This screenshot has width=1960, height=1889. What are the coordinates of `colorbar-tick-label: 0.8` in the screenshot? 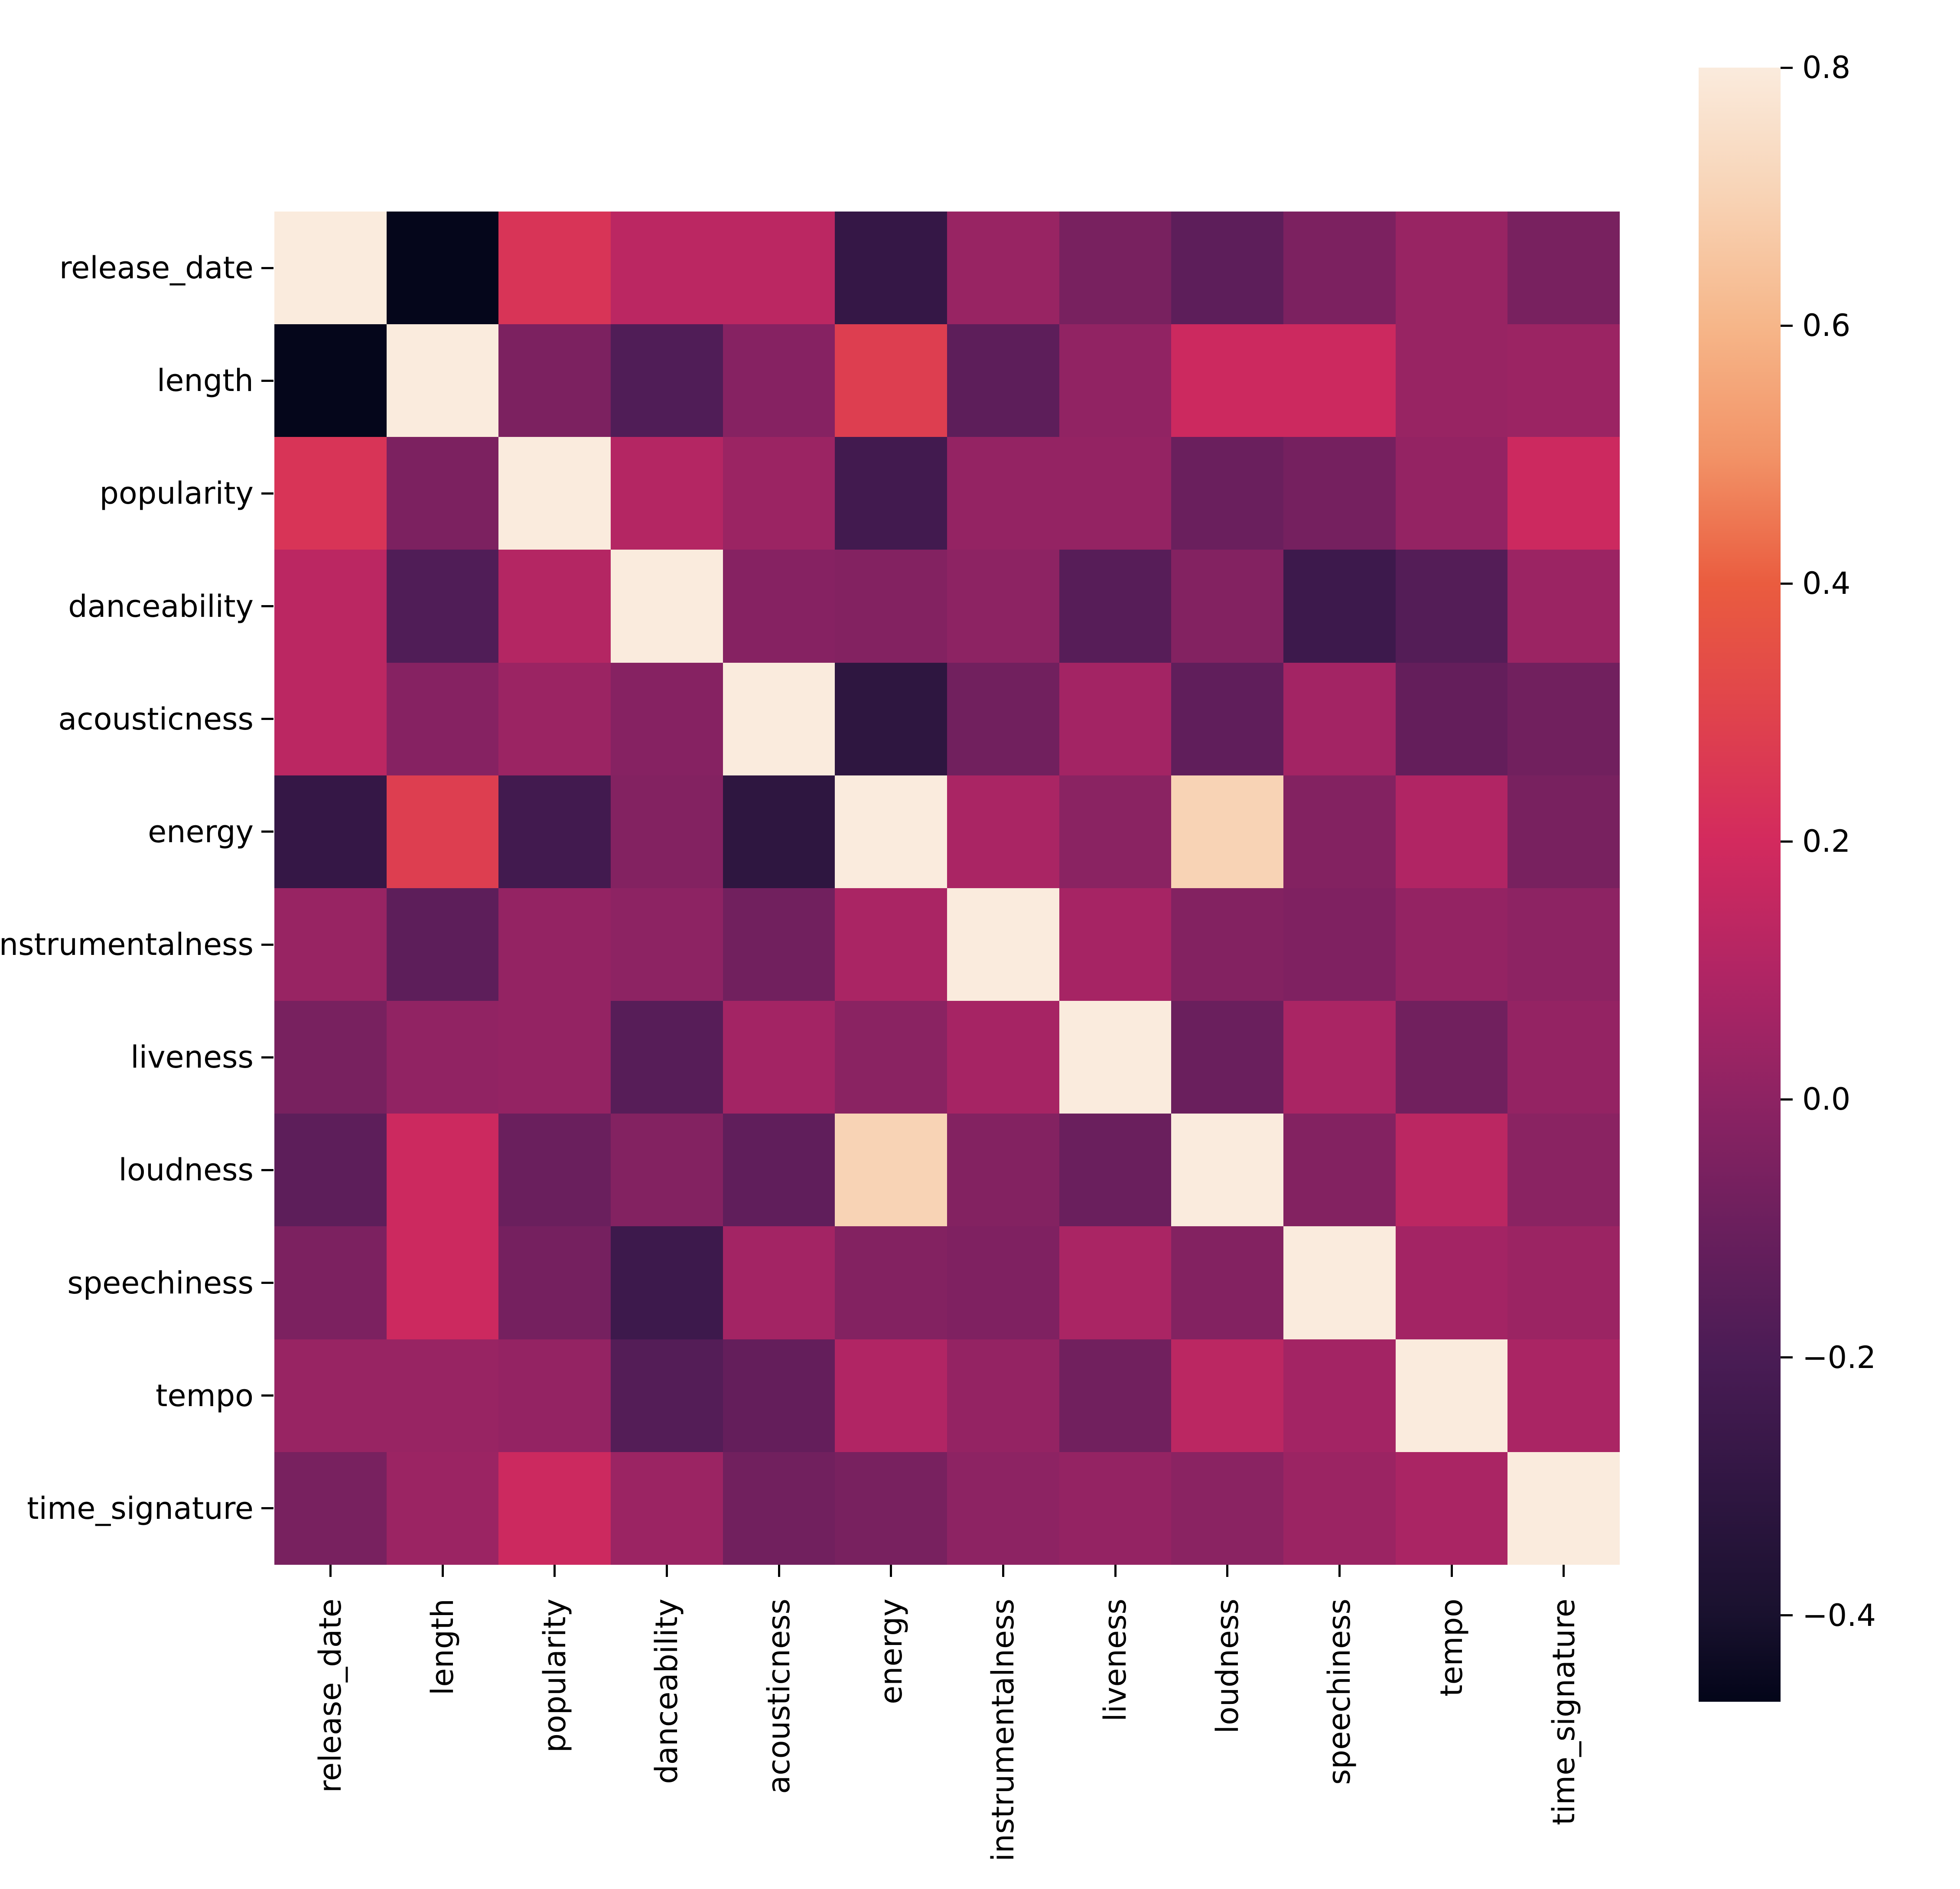 It's located at (1826, 67).